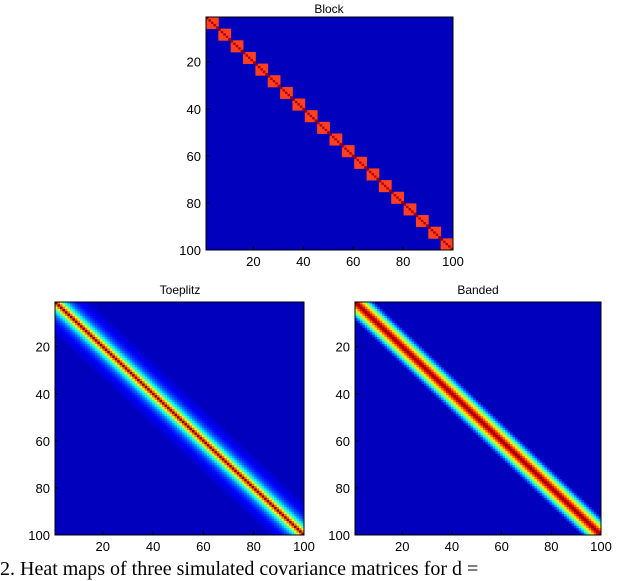 The width and height of the screenshot is (640, 581). Describe the element at coordinates (551, 546) in the screenshot. I see `x-tick-label: 80` at that location.